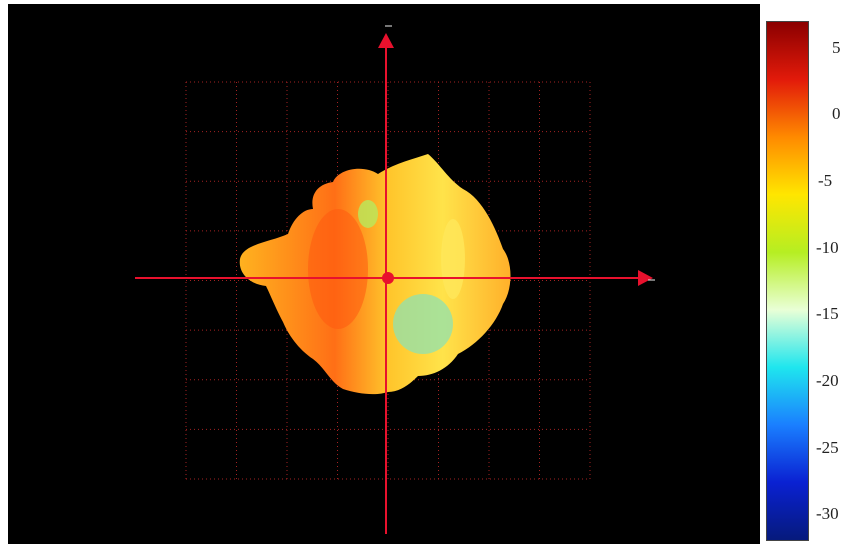 This screenshot has height=551, width=848. I want to click on colorbar-tick-label: 0, so click(836, 114).